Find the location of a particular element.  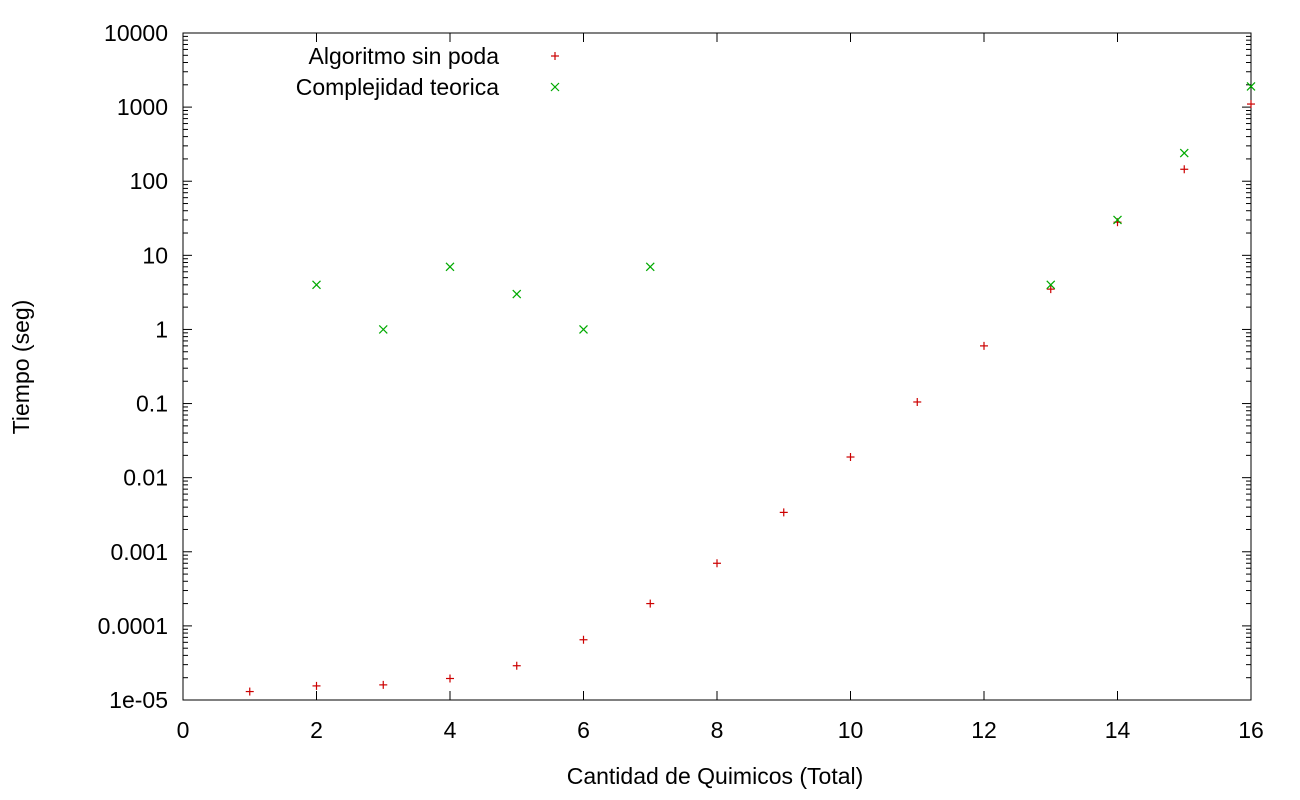

x-tick-label: 4 is located at coordinates (450, 730).